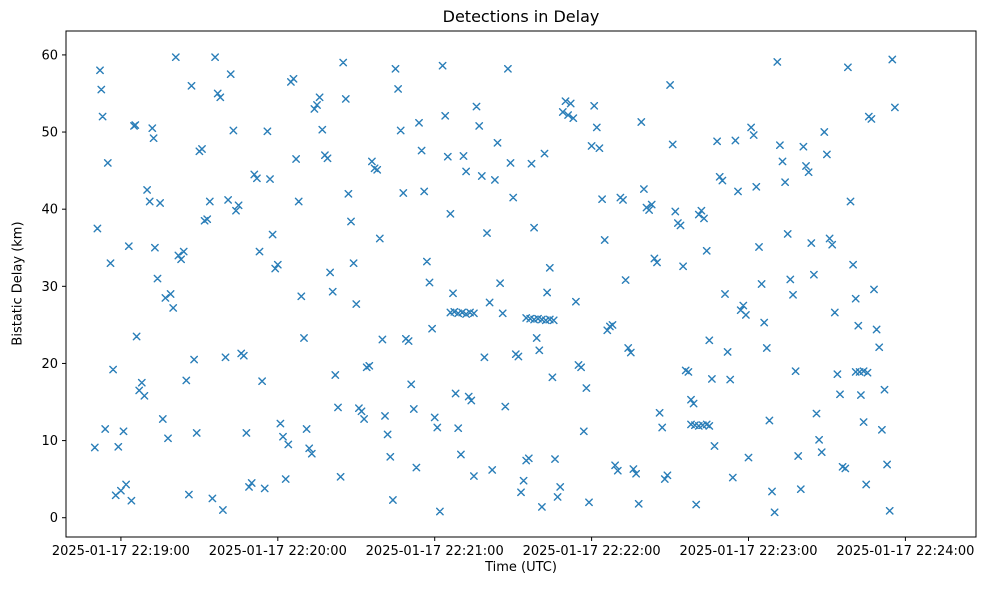  Describe the element at coordinates (49, 210) in the screenshot. I see `y-tick-label: 40` at that location.